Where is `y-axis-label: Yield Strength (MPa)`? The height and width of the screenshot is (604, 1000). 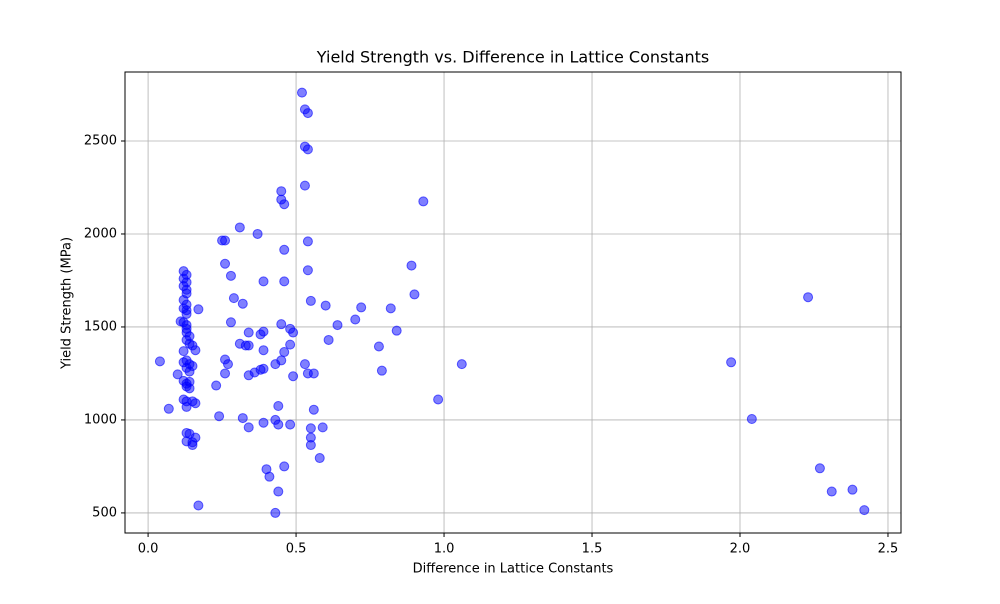 y-axis-label: Yield Strength (MPa) is located at coordinates (67, 303).